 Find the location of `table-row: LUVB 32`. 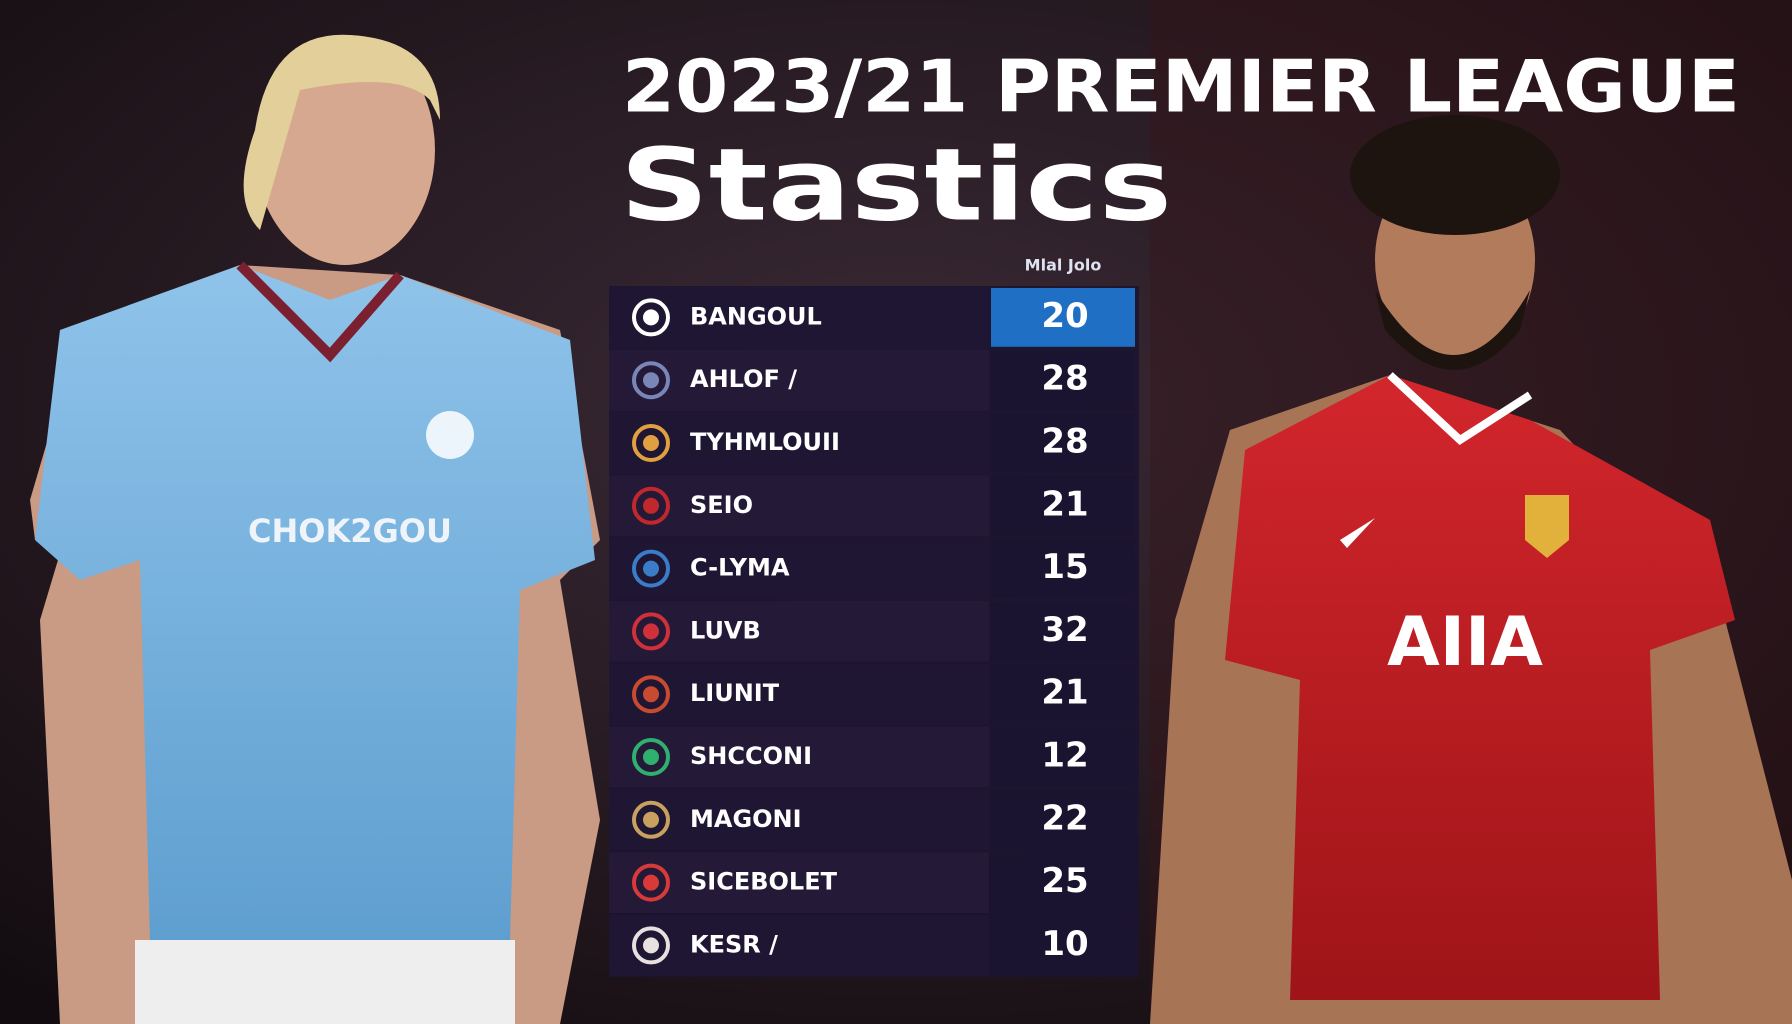

table-row: LUVB 32 is located at coordinates (872, 631).